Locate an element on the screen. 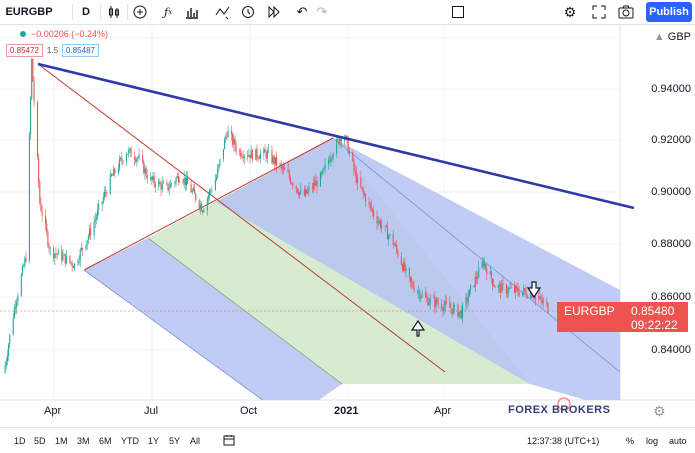  bid-price: 0.85472 is located at coordinates (24, 50).